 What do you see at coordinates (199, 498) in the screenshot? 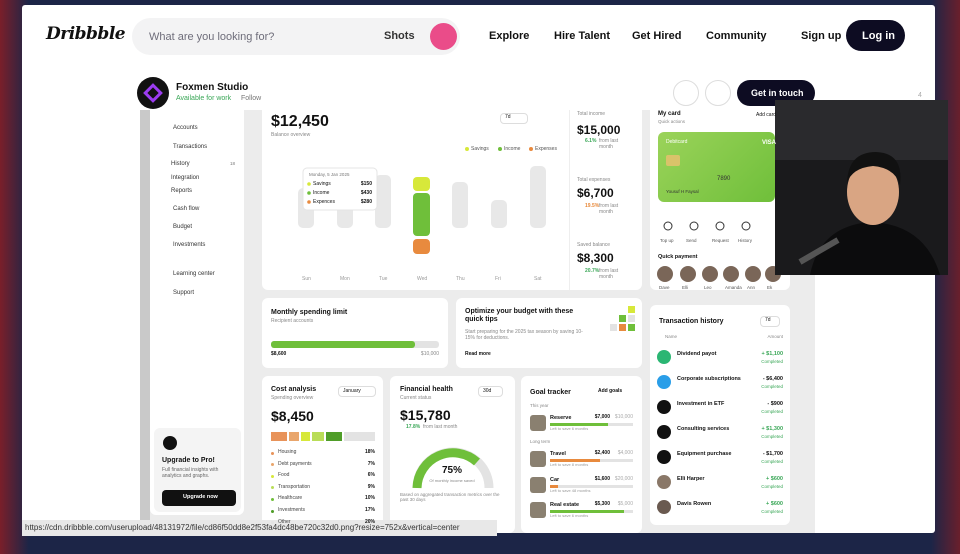
I see `upgrade-button` at bounding box center [199, 498].